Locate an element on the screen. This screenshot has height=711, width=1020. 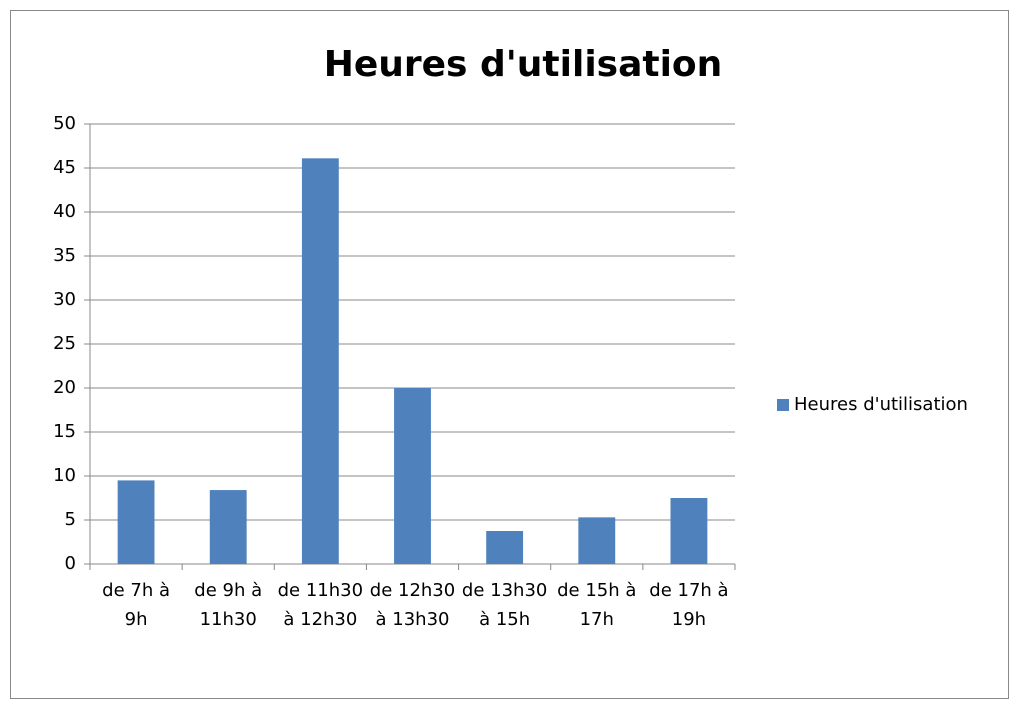
x-tick-label: de 15h à 17h is located at coordinates (597, 605).